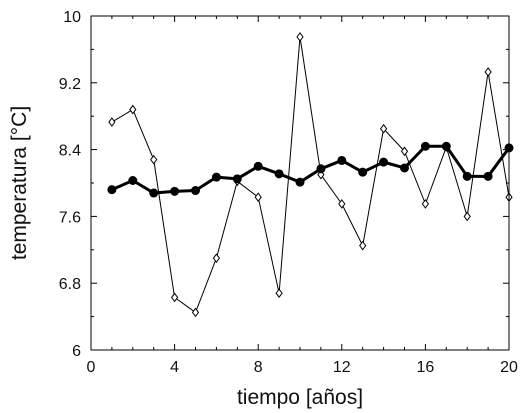  I want to click on x-tick-label: 0, so click(91, 367).